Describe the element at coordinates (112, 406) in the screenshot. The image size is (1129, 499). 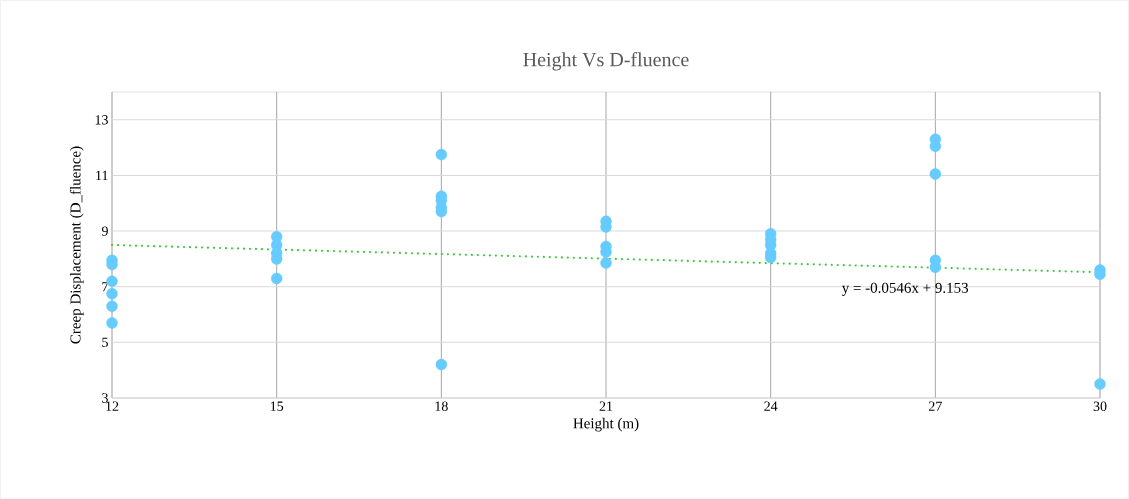
I see `x-tick-label: 12` at that location.